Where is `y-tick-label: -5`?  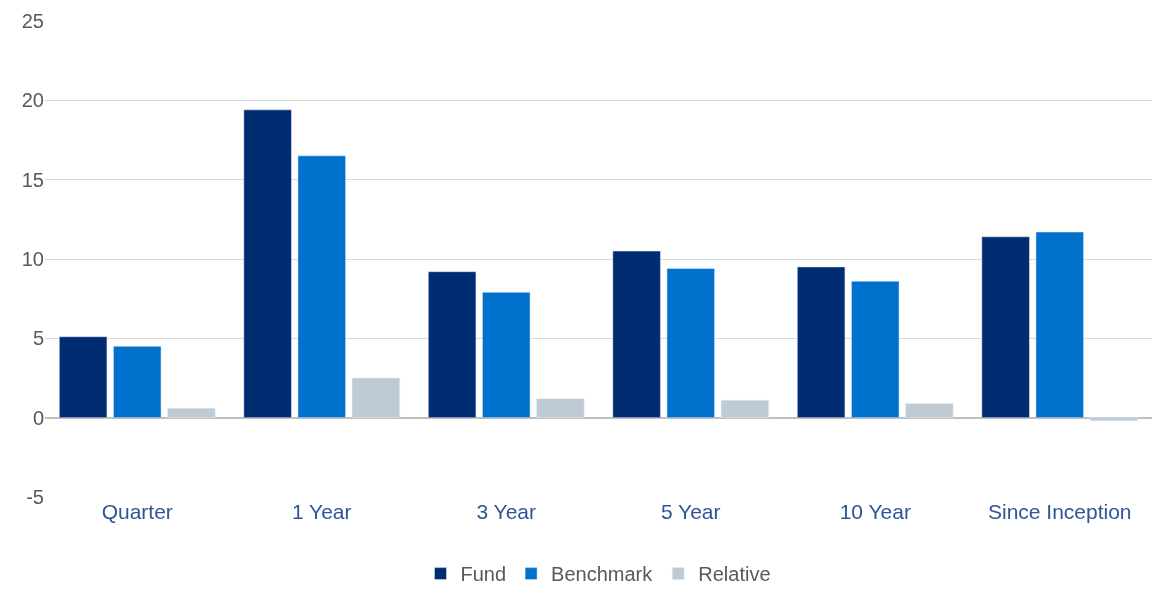 y-tick-label: -5 is located at coordinates (35, 497).